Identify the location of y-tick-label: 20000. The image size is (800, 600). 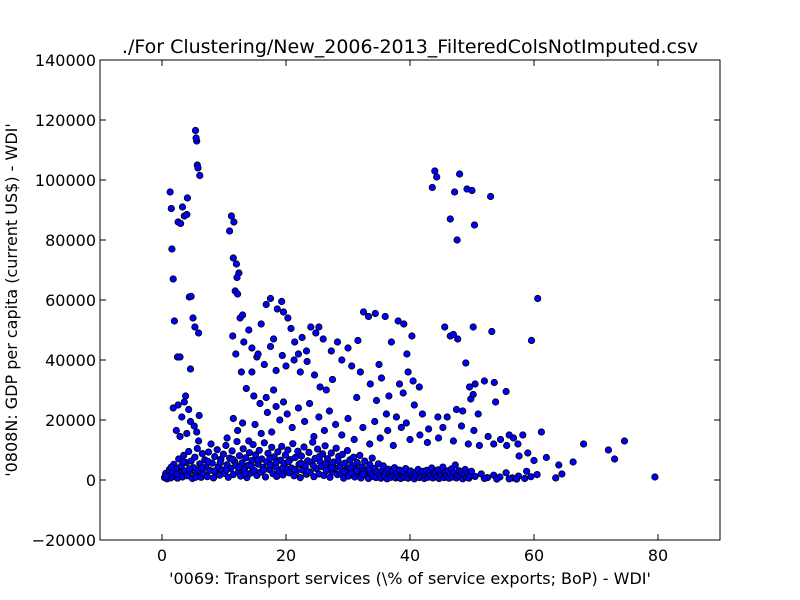
(70, 420).